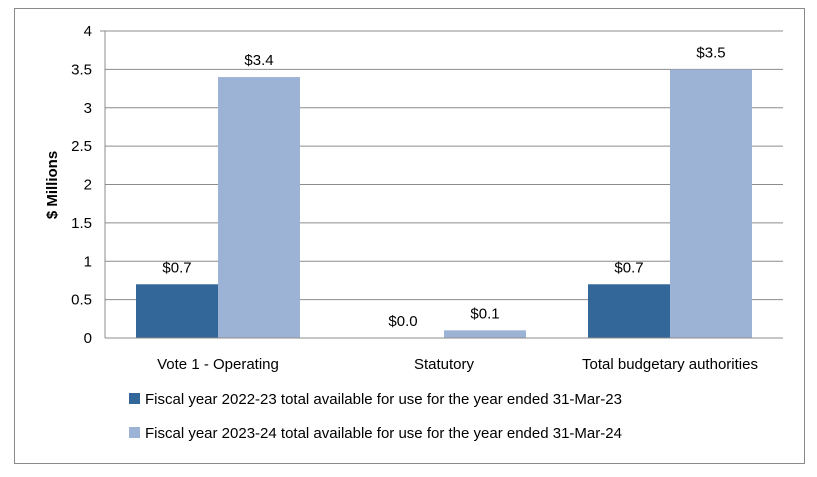  I want to click on y-tick-label: 0.5, so click(81, 300).